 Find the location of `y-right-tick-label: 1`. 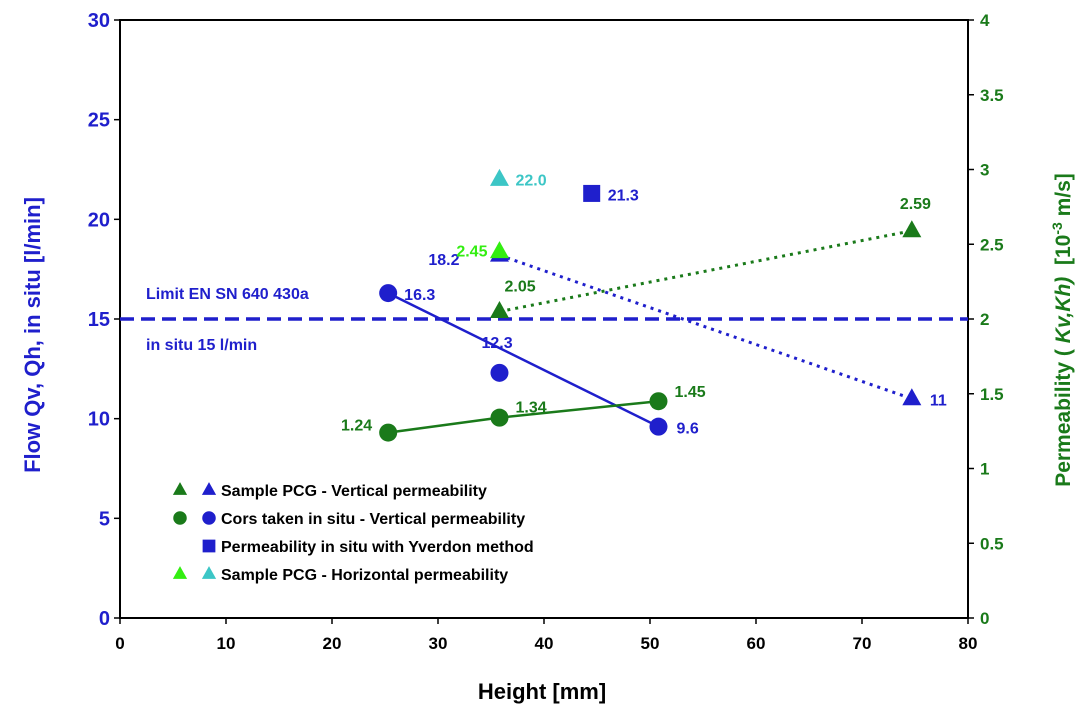

y-right-tick-label: 1 is located at coordinates (984, 469).